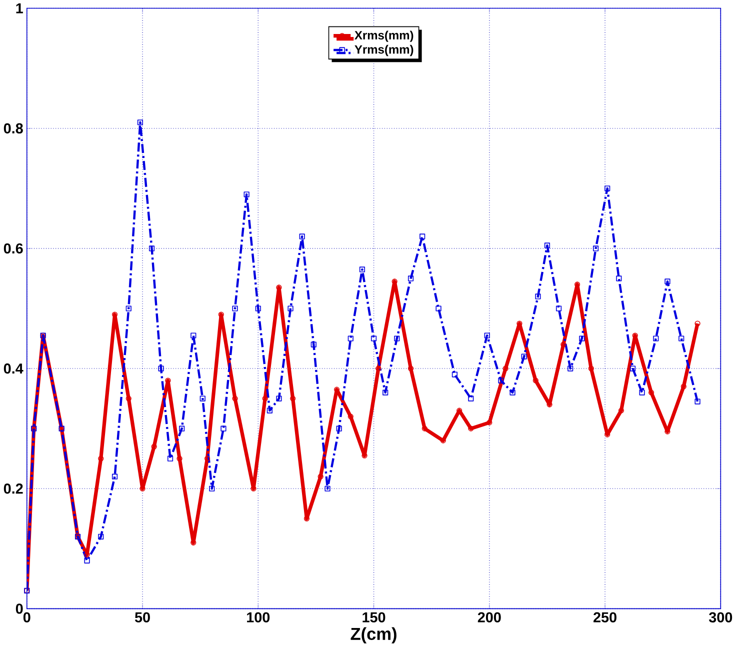 The height and width of the screenshot is (647, 736). Describe the element at coordinates (13, 128) in the screenshot. I see `y-tick-label: 0.8` at that location.